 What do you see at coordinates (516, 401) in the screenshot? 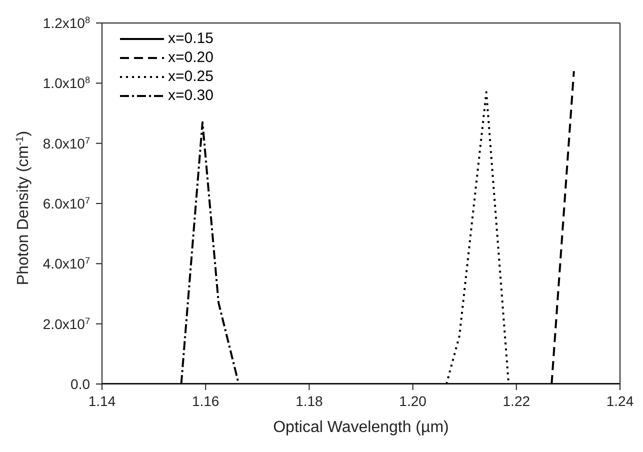
I see `x-tick-label: 1.22` at bounding box center [516, 401].